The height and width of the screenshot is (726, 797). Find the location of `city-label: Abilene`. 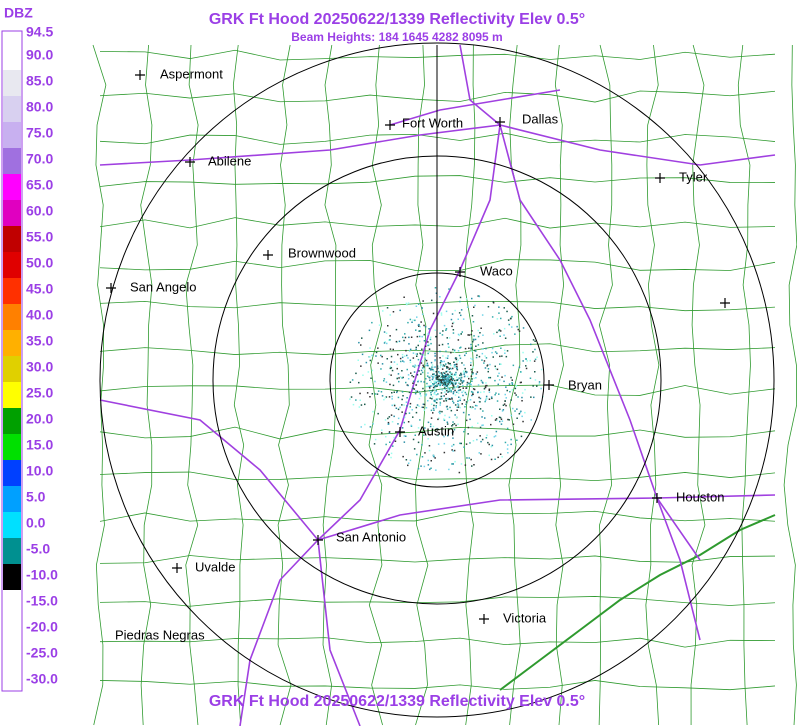

city-label: Abilene is located at coordinates (229, 160).